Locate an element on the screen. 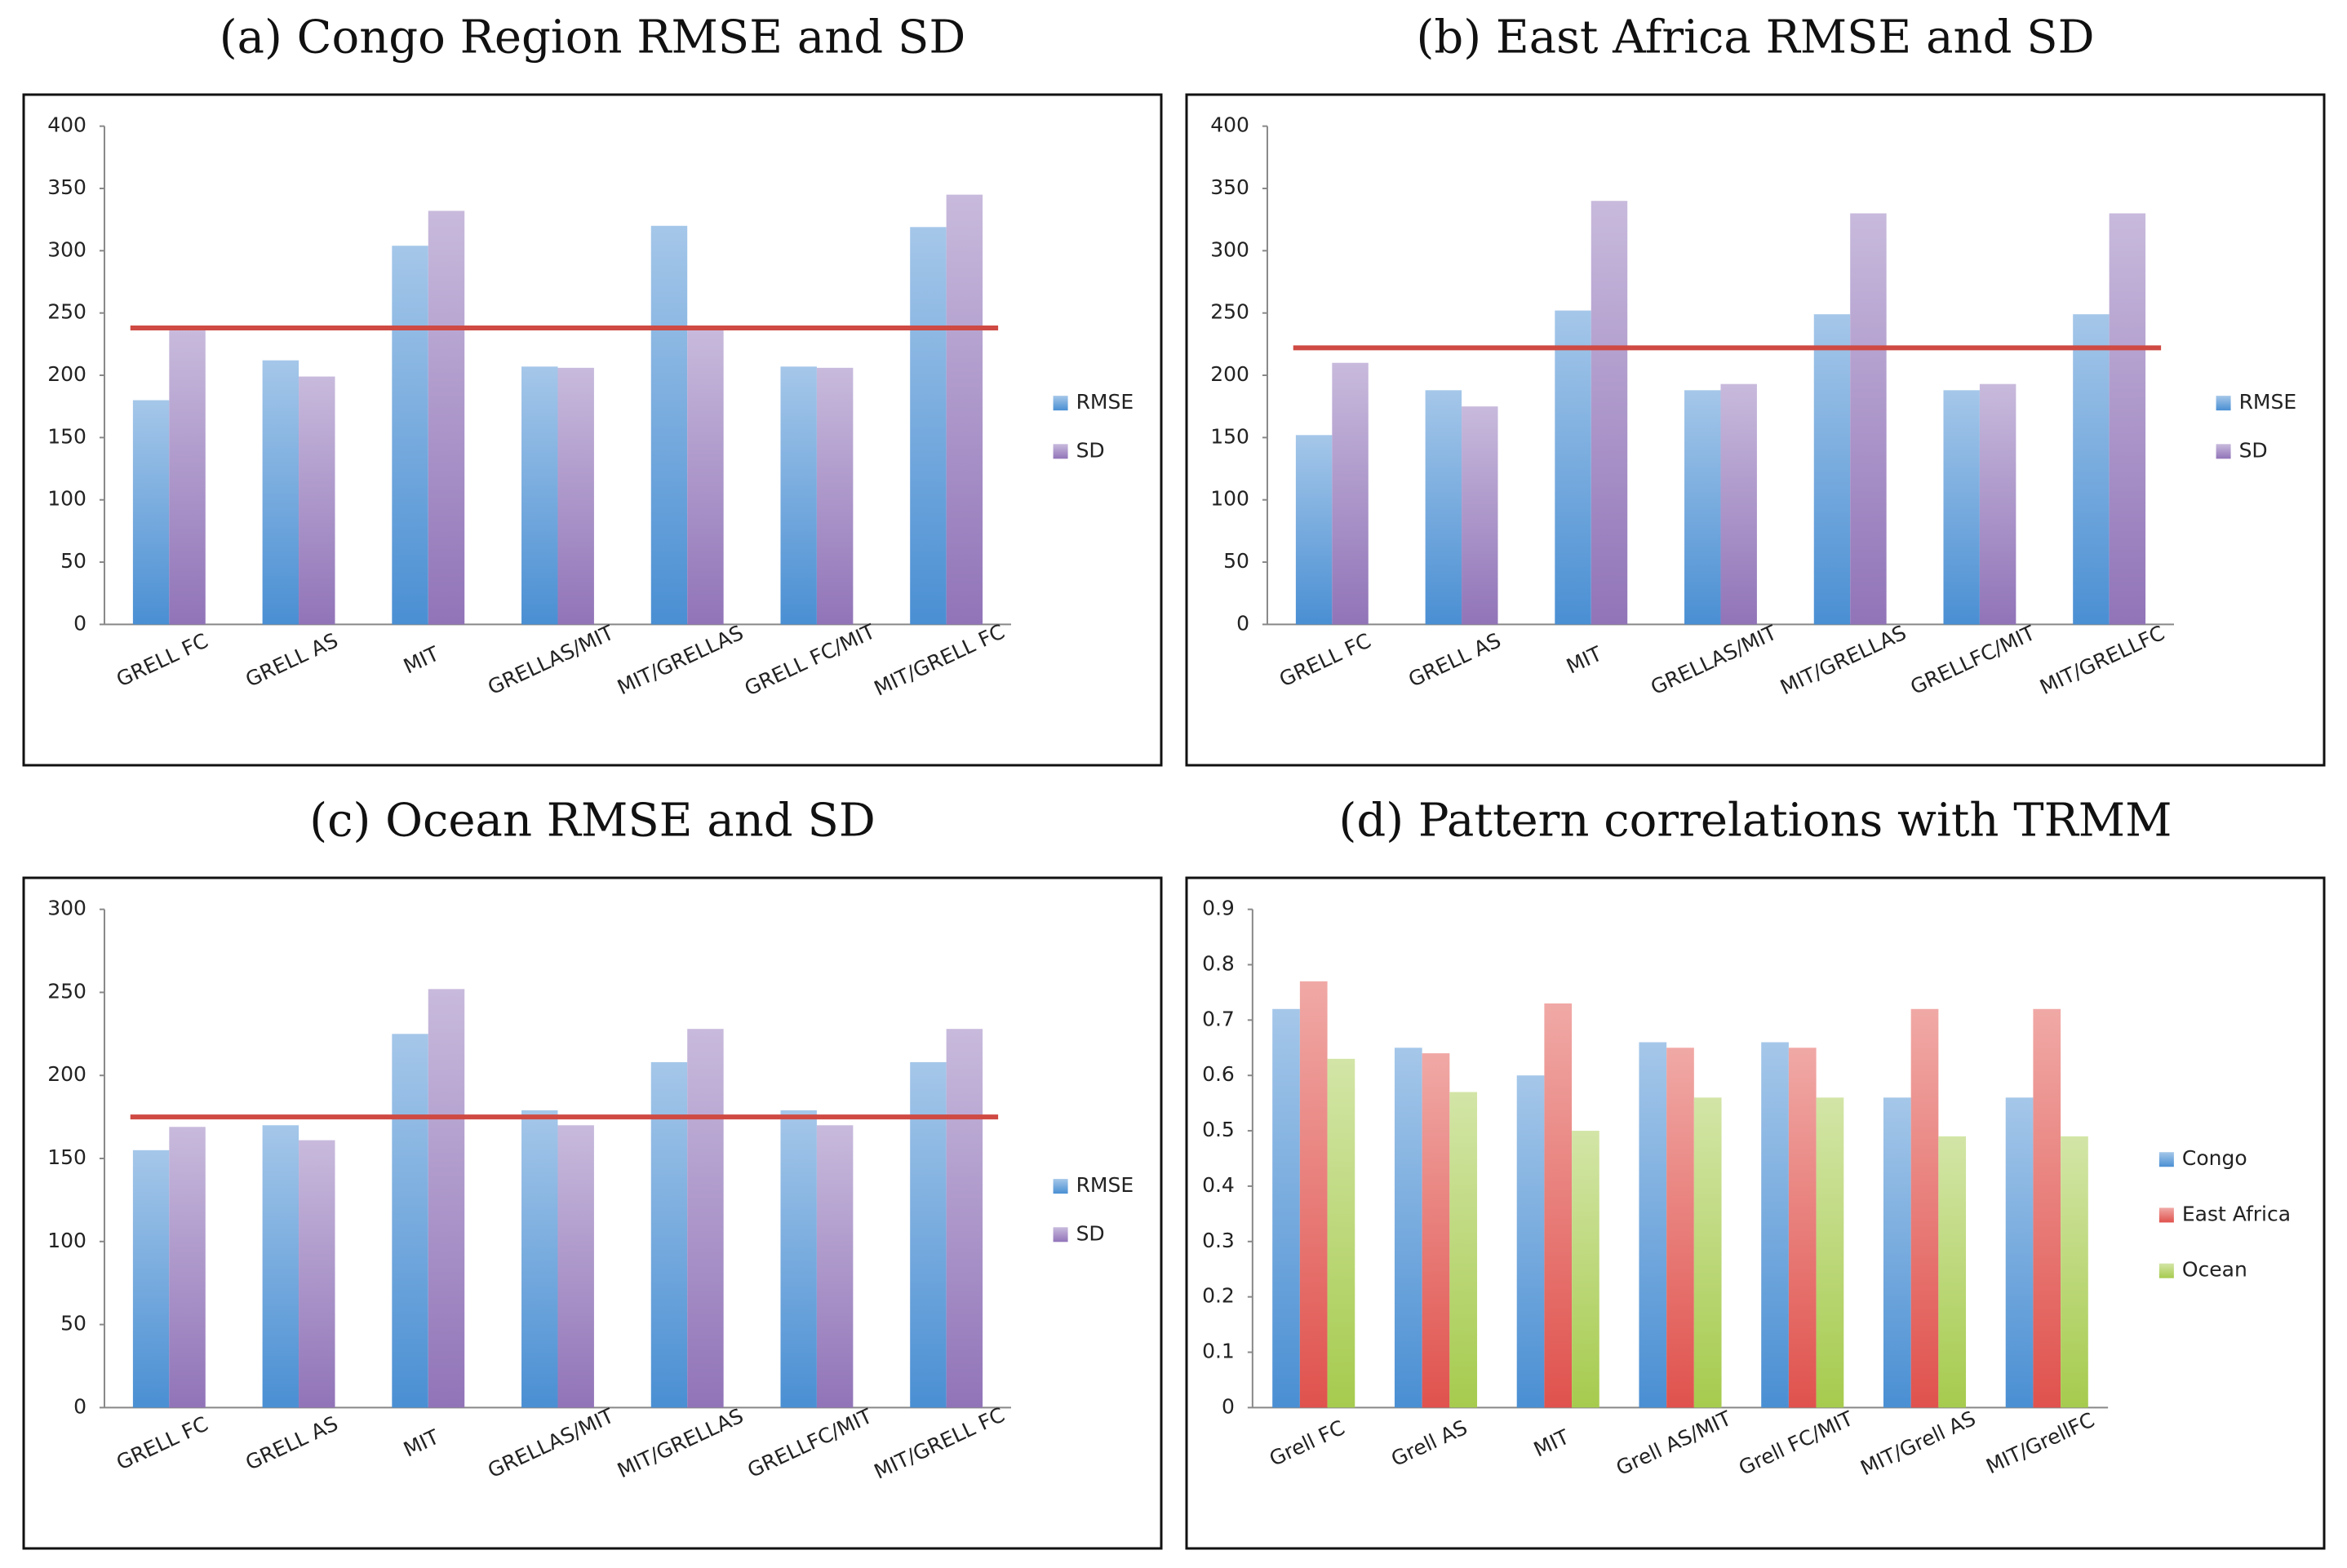 Image resolution: width=2347 pixels, height=1568 pixels. x-tick-label: MIT/Grell AS is located at coordinates (1918, 1443).